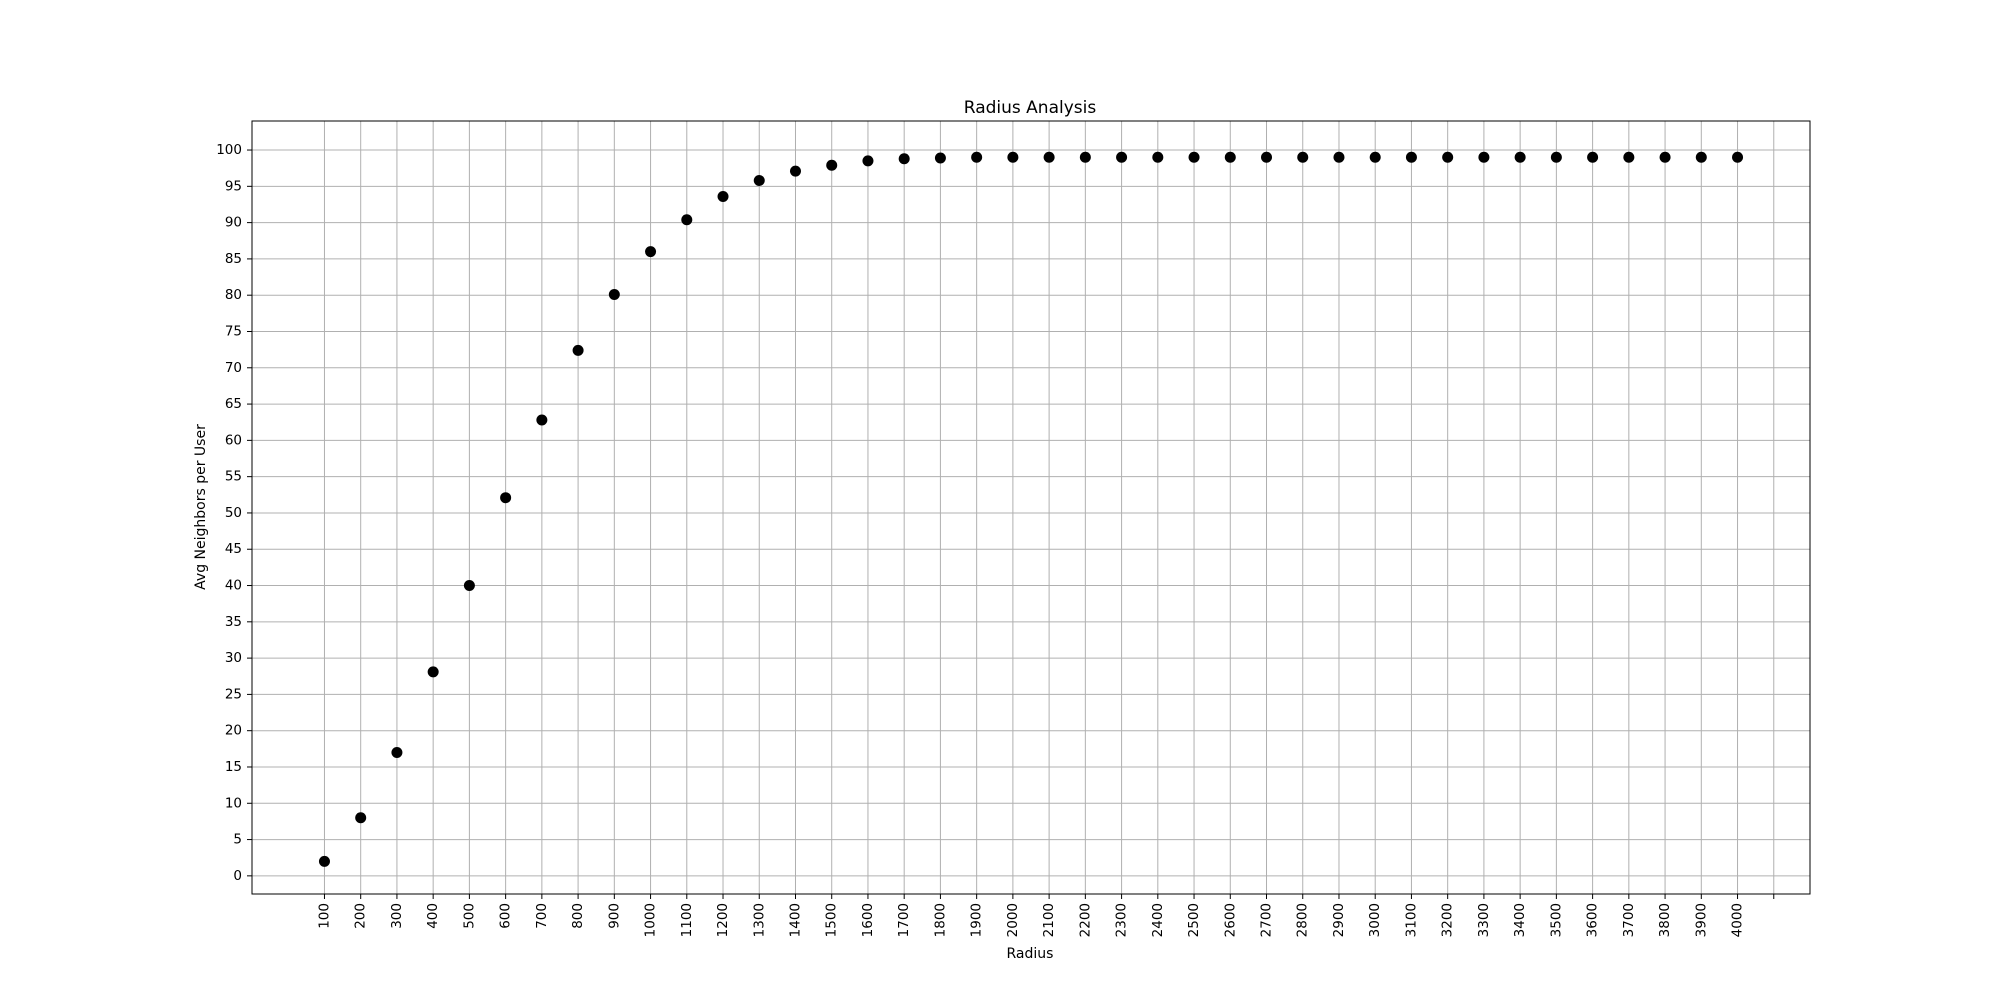 Image resolution: width=2000 pixels, height=1004 pixels. I want to click on y-tick-label: 100, so click(229, 150).